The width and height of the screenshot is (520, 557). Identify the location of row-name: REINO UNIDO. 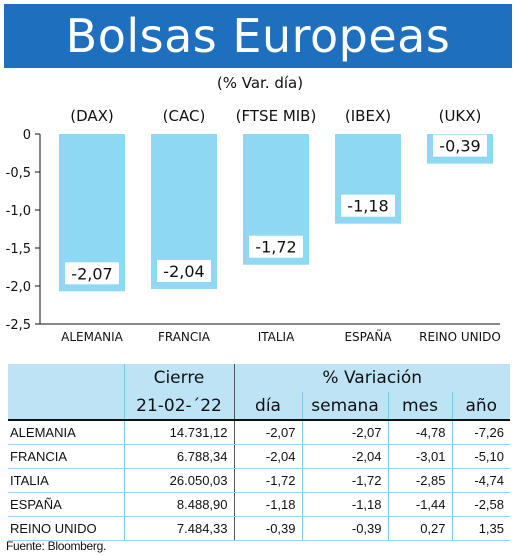
(66, 528).